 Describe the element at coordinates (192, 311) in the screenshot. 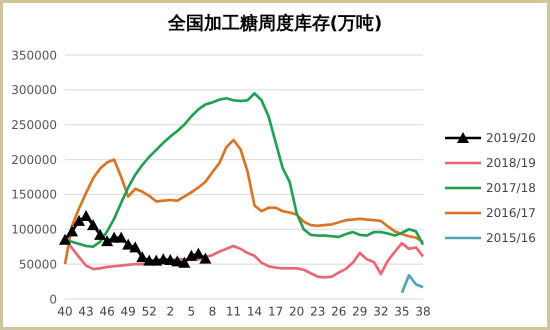

I see `x-tick-label: 5` at that location.